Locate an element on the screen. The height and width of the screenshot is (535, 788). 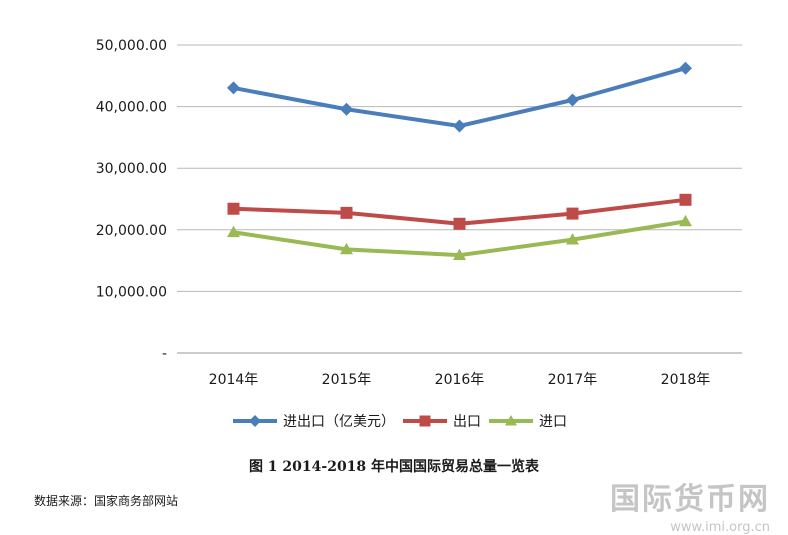
legend-item: 进出口（亿美元） is located at coordinates (314, 422).